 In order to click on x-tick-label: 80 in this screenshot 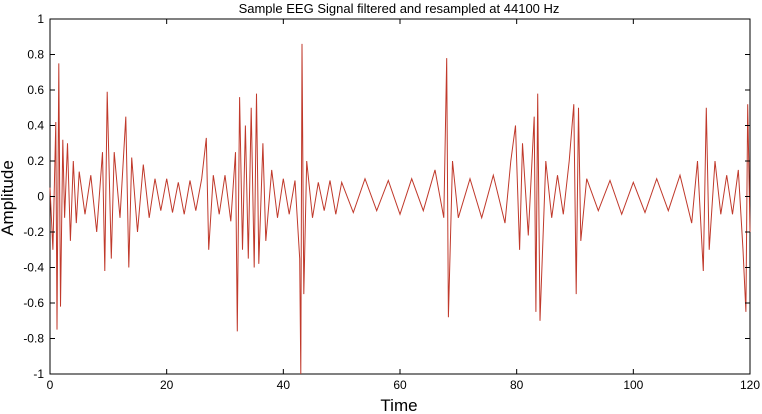, I will do `click(517, 385)`.